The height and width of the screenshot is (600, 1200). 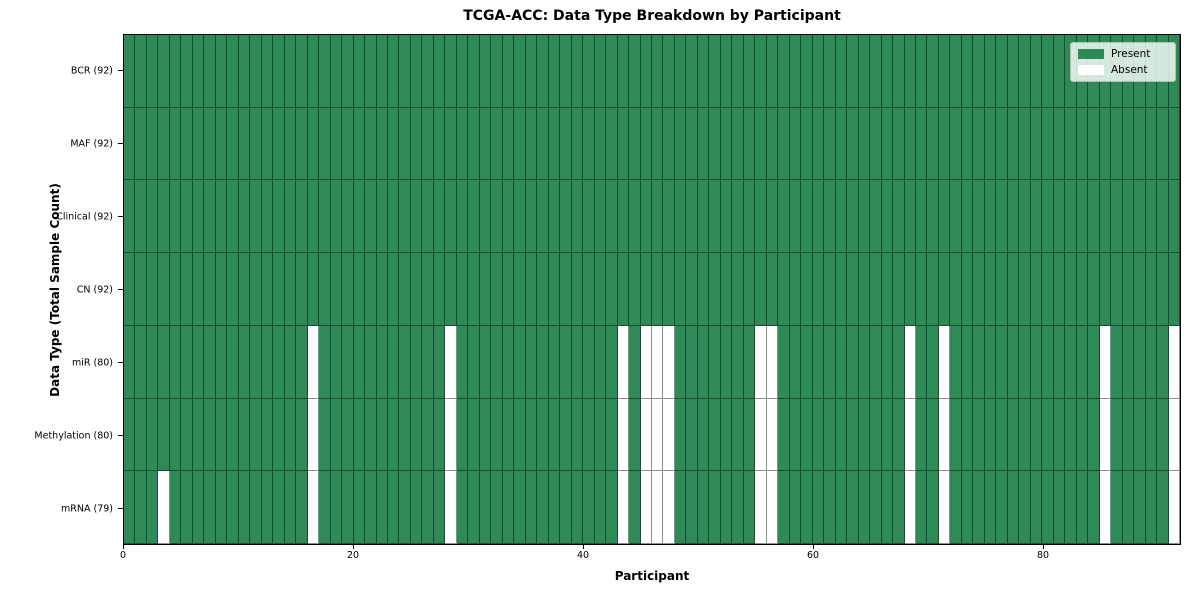 What do you see at coordinates (1091, 54) in the screenshot?
I see `legend-swatch-present` at bounding box center [1091, 54].